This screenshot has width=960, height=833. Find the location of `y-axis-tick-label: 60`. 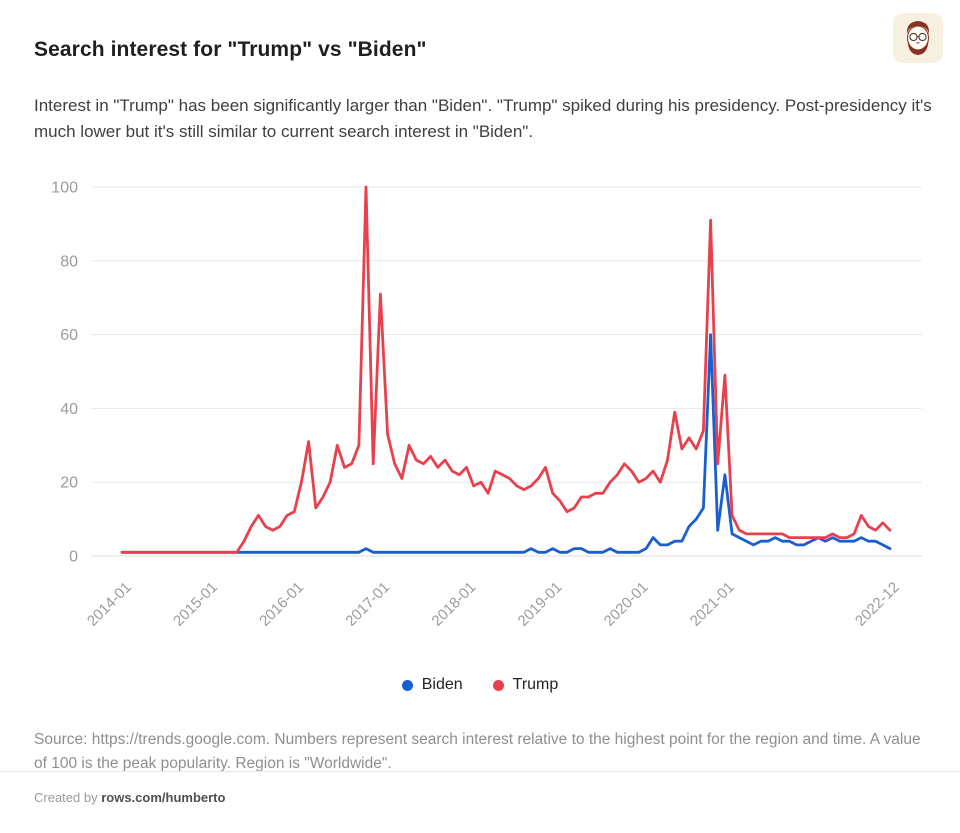

y-axis-tick-label: 60 is located at coordinates (69, 335).